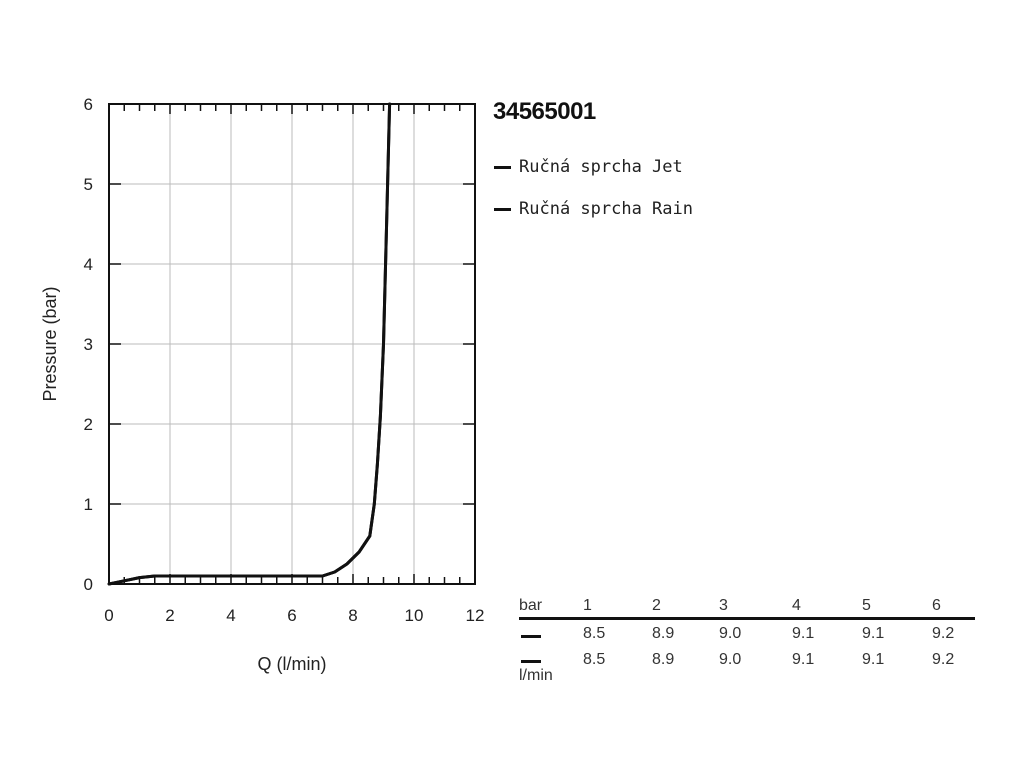  I want to click on y-tick-label: 3, so click(88, 344).